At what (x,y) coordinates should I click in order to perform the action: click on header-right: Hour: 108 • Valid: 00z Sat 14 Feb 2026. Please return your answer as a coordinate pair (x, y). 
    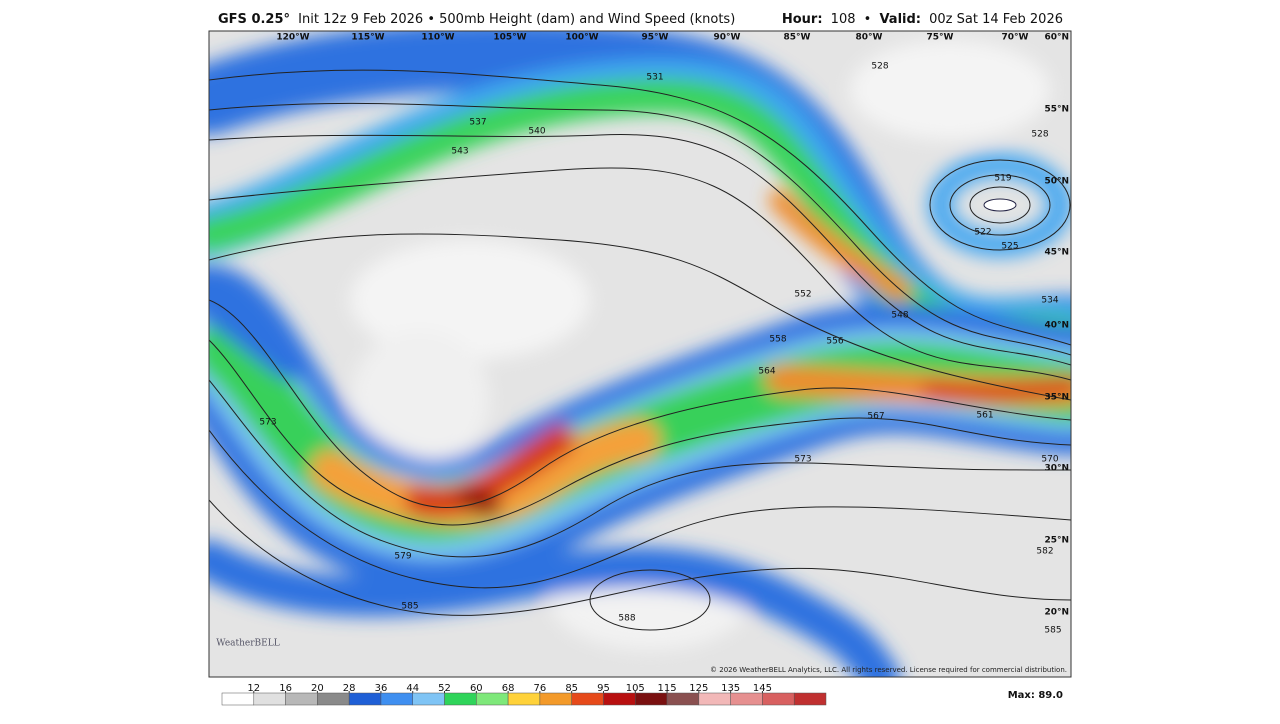
    Looking at the image, I should click on (922, 19).